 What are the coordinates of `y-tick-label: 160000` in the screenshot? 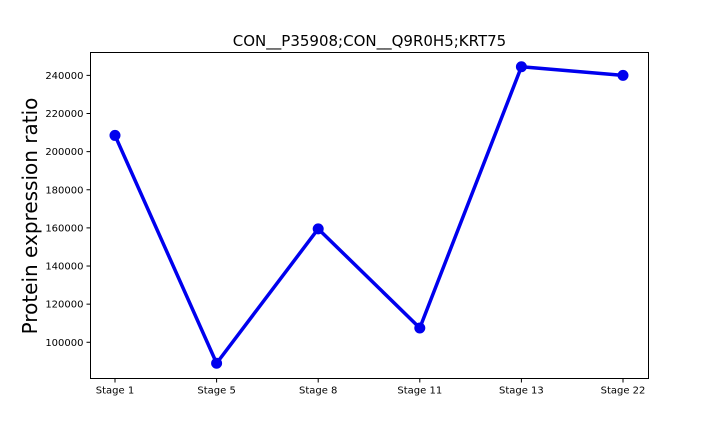 It's located at (64, 228).